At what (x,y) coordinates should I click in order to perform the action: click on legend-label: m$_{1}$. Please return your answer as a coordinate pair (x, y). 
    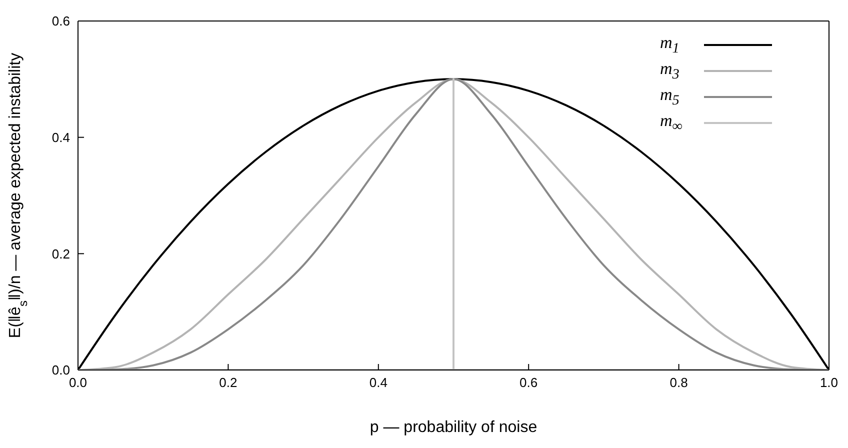
    Looking at the image, I should click on (670, 44).